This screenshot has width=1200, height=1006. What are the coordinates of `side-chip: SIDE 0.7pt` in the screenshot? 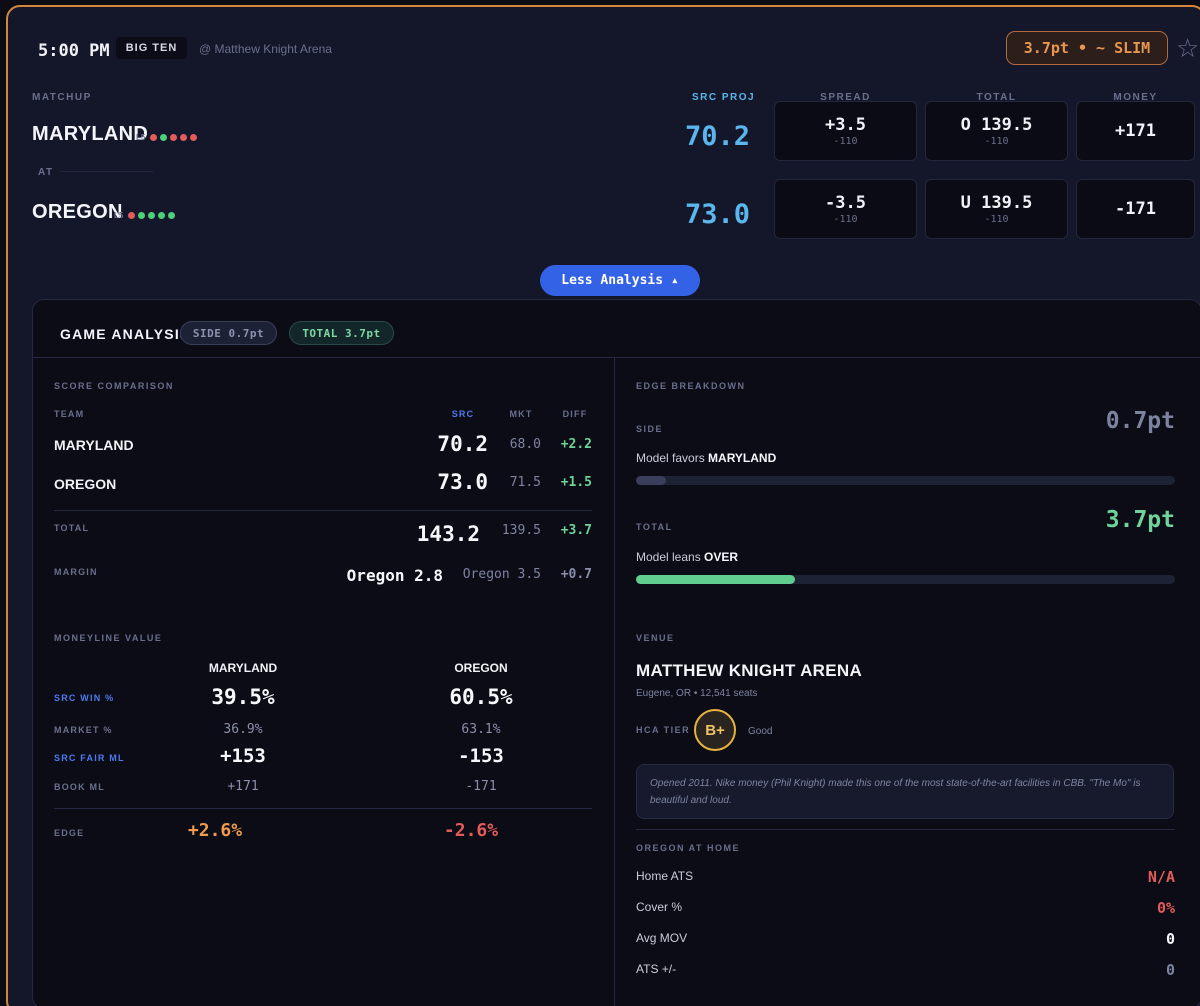 It's located at (228, 333).